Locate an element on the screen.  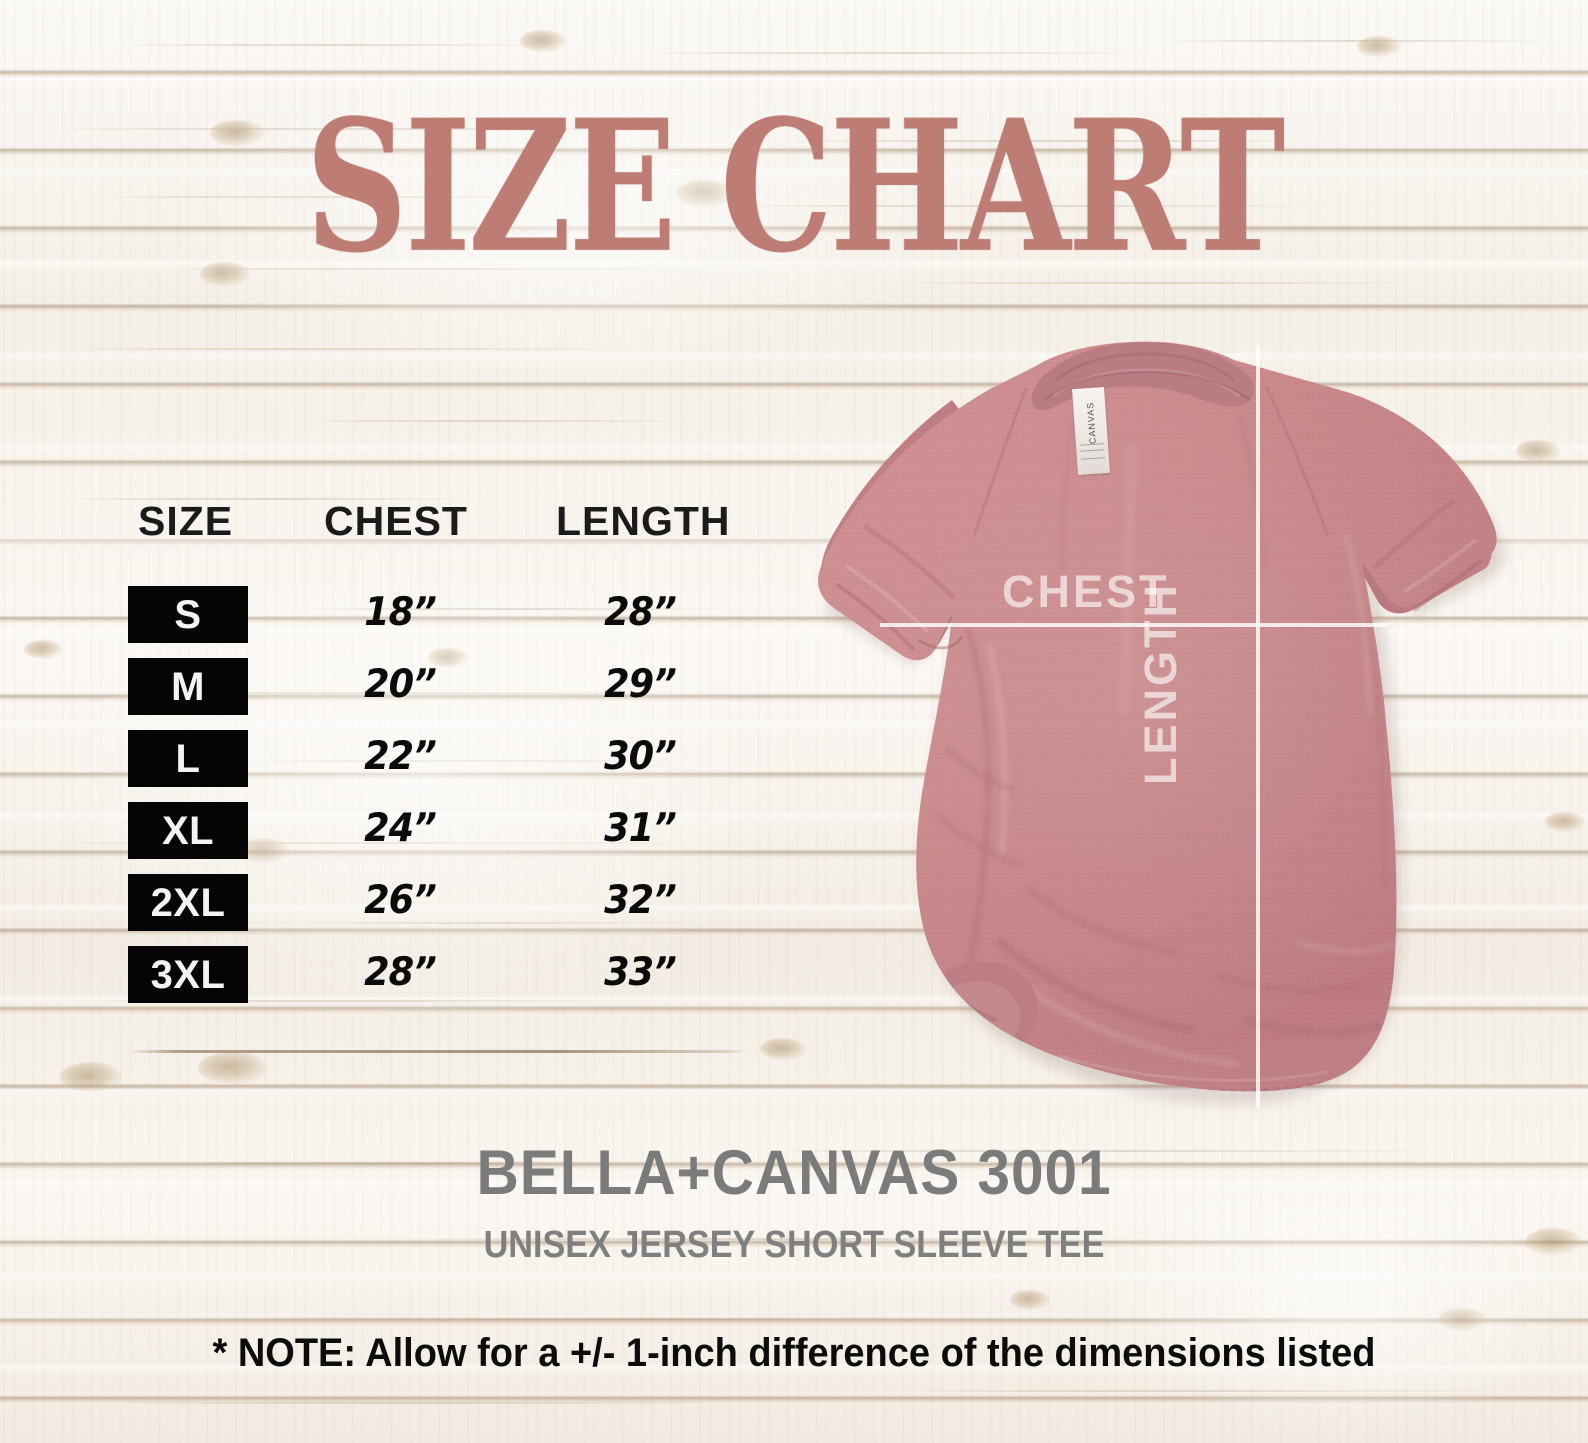
chest-value: 28” is located at coordinates (400, 972).